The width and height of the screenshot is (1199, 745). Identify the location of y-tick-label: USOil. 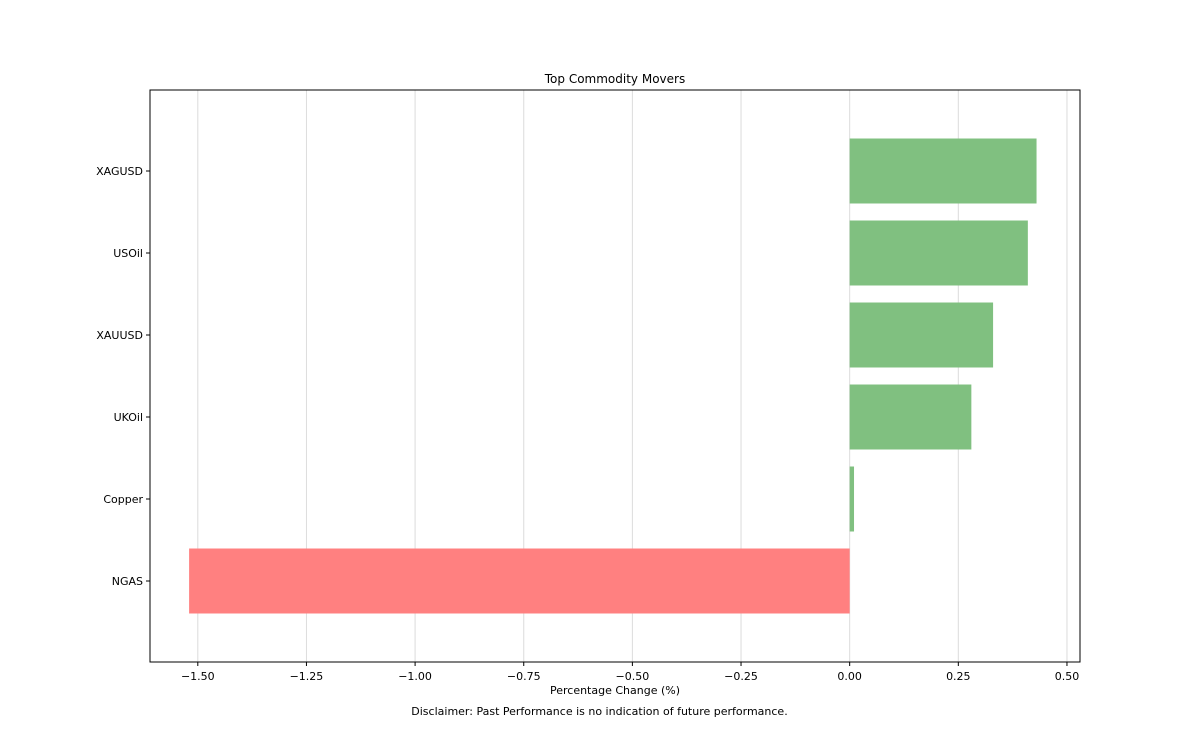
(128, 253).